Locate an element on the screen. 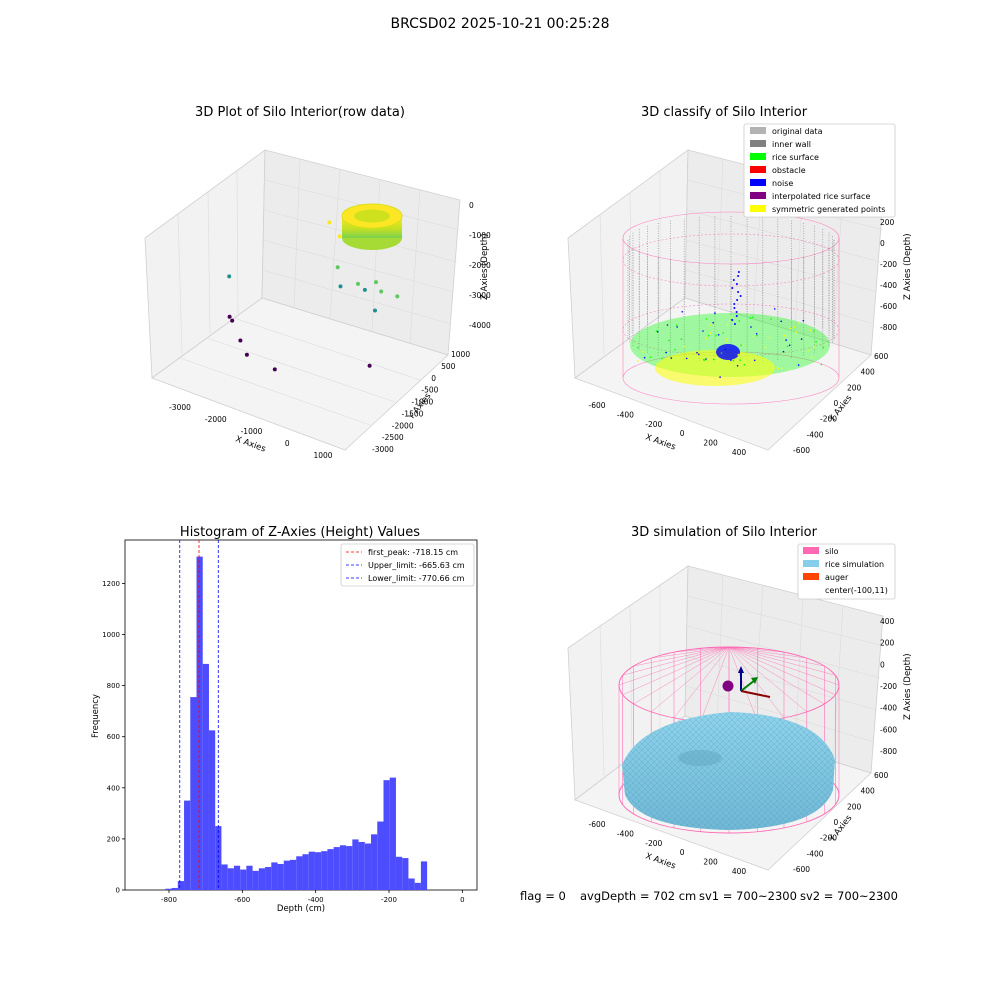 This screenshot has height=1000, width=1000. legend-label: first_peak: -718.15 cm is located at coordinates (413, 552).